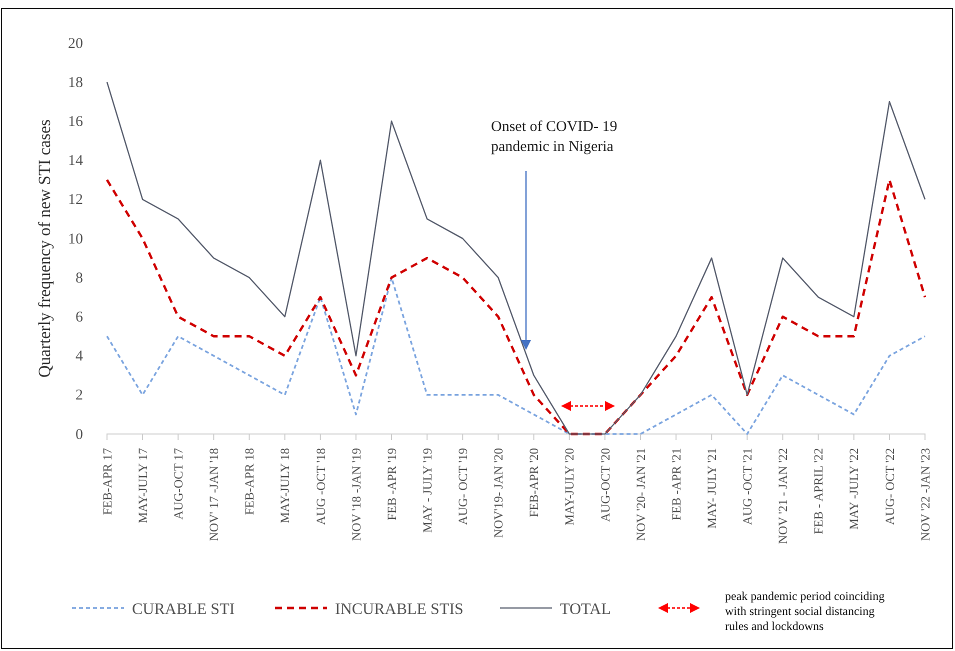 This screenshot has height=651, width=955. I want to click on x-tick-label: FEB-APR '20, so click(534, 483).